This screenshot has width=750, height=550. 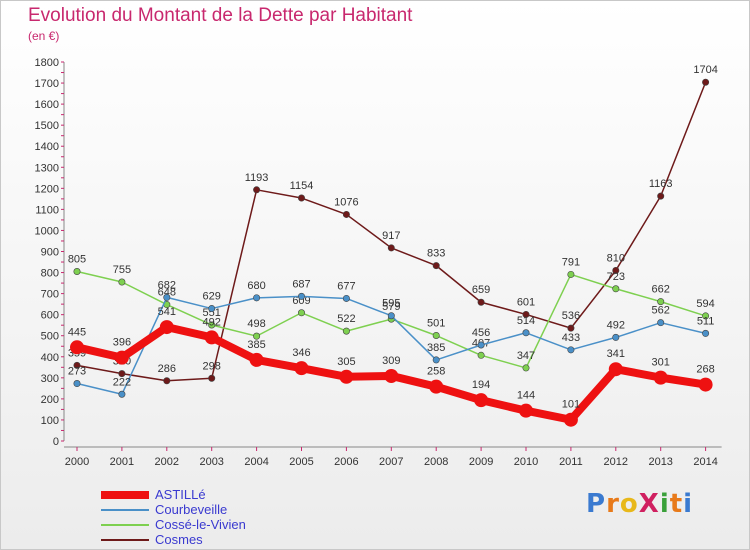 What do you see at coordinates (122, 343) in the screenshot?
I see `data-label: 396` at bounding box center [122, 343].